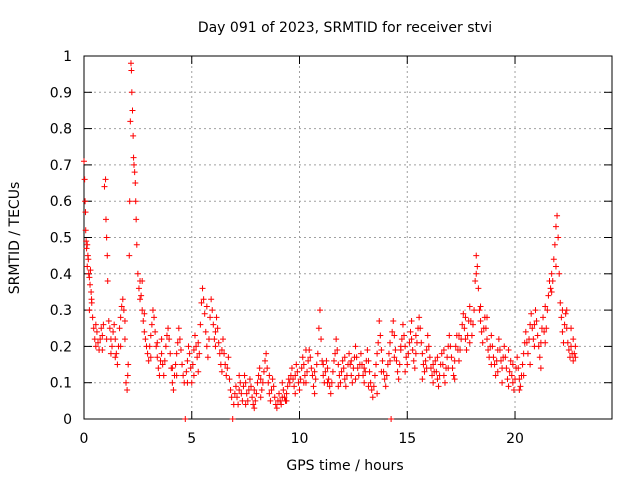  Describe the element at coordinates (61, 239) in the screenshot. I see `y-tick-label: 0.5` at that location.